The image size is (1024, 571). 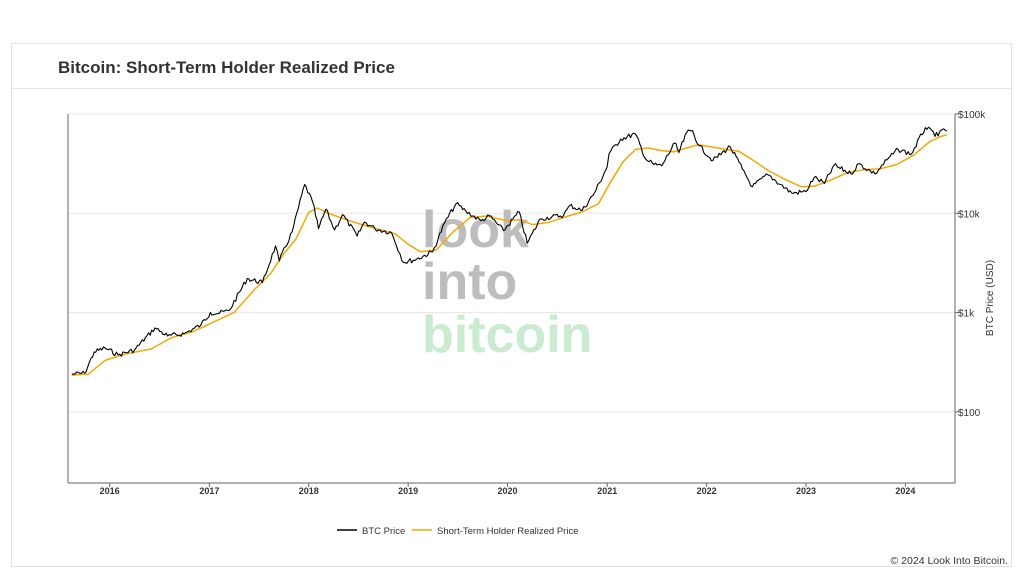 What do you see at coordinates (383, 531) in the screenshot?
I see `legend-label-btc-price: BTC Price` at bounding box center [383, 531].